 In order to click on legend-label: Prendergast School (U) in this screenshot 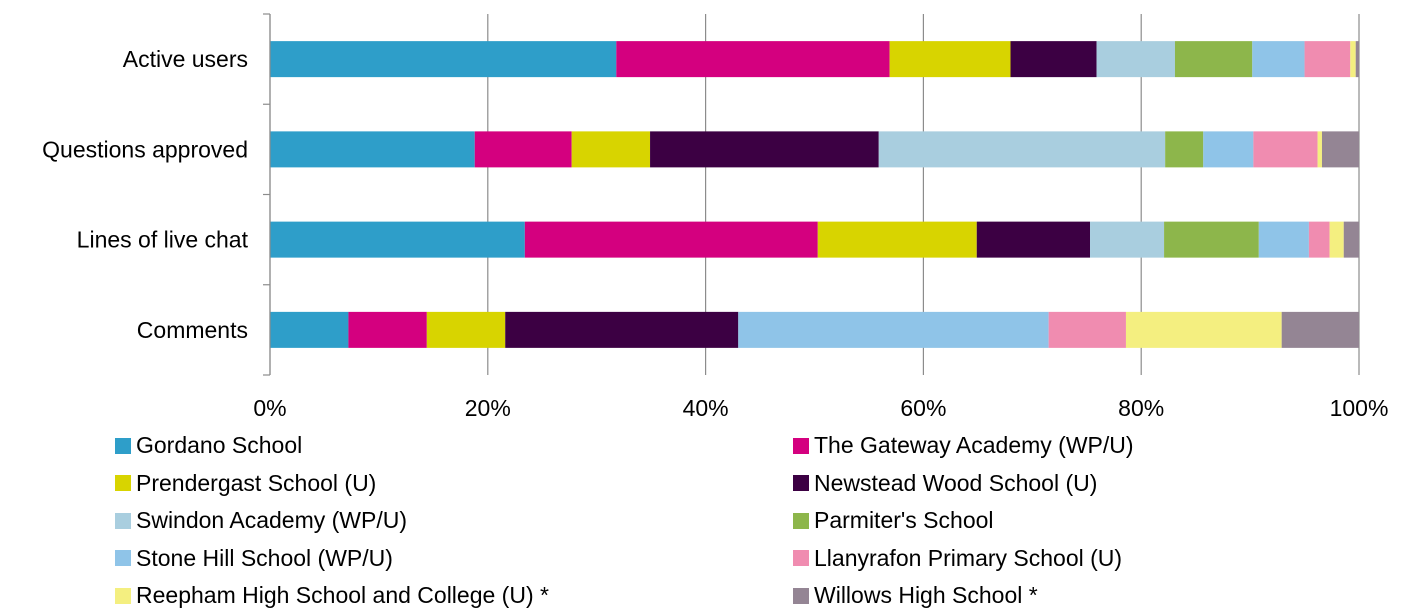, I will do `click(256, 482)`.